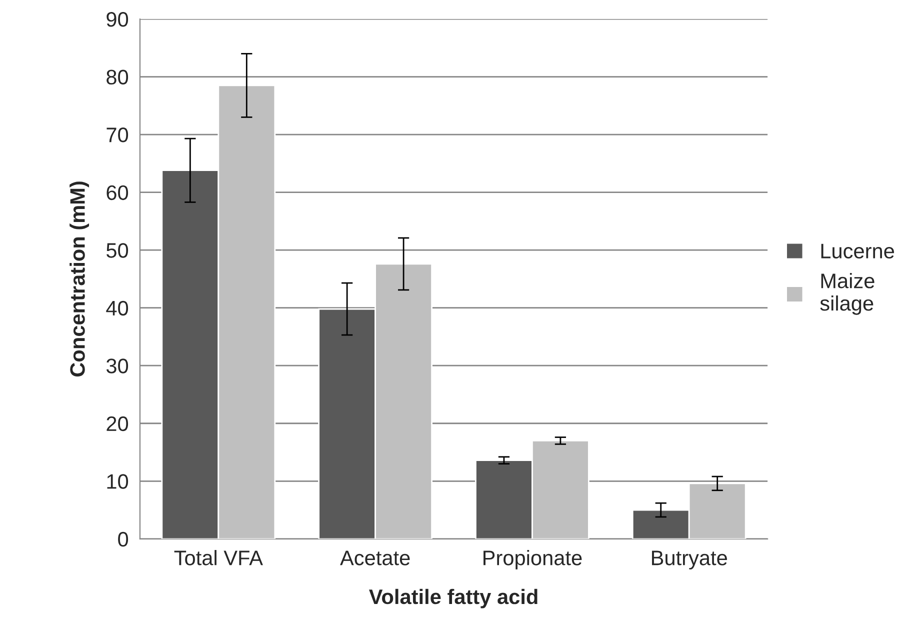 This screenshot has width=903, height=634. What do you see at coordinates (123, 539) in the screenshot?
I see `y-tick-label: 0` at bounding box center [123, 539].